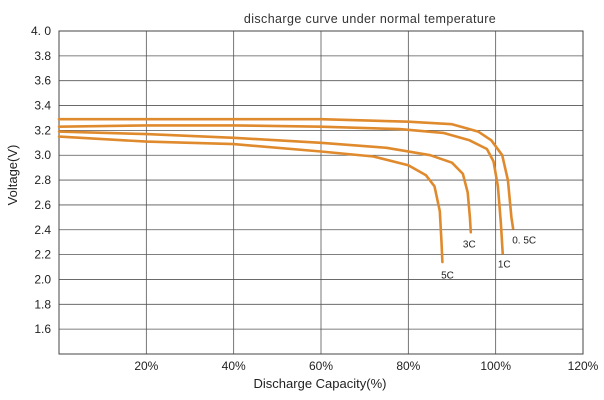 The image size is (604, 400). I want to click on series-label-3: 5C, so click(447, 275).